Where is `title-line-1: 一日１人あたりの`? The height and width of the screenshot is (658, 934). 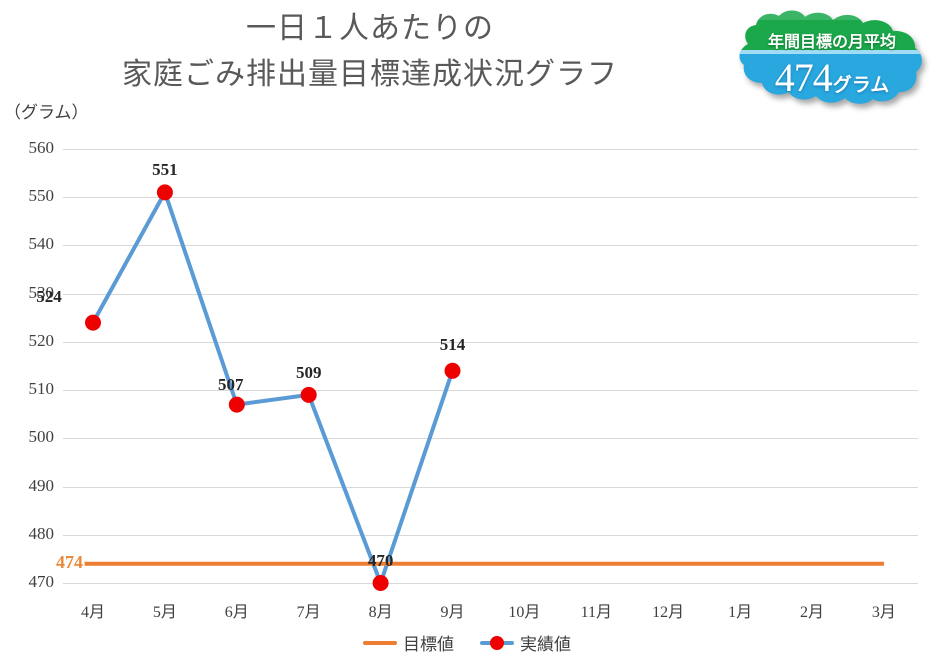
title-line-1: 一日１人あたりの is located at coordinates (370, 28).